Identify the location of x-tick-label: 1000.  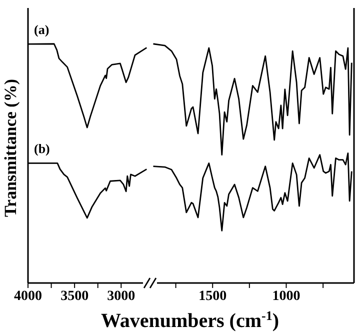
(286, 296).